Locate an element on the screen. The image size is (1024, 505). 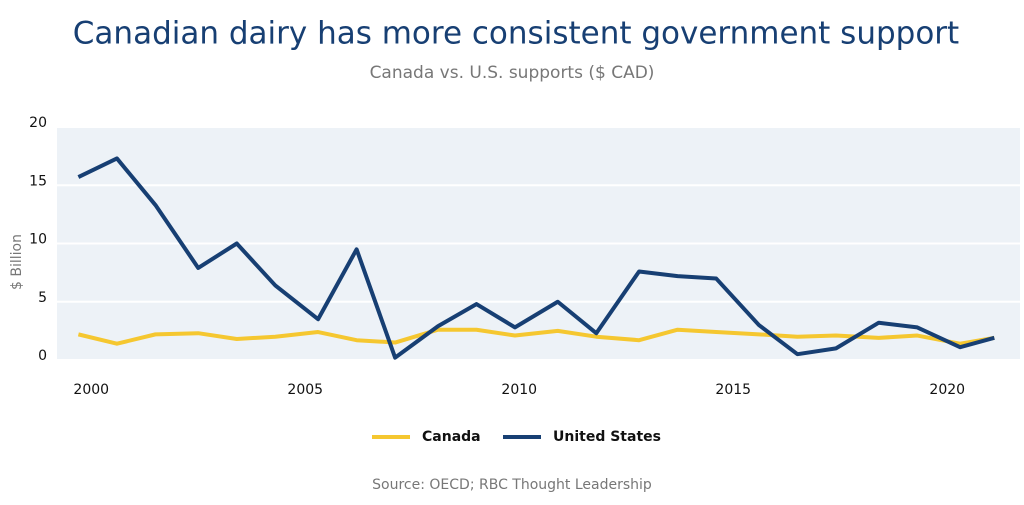
y-tick-label: 0 is located at coordinates (42, 356).